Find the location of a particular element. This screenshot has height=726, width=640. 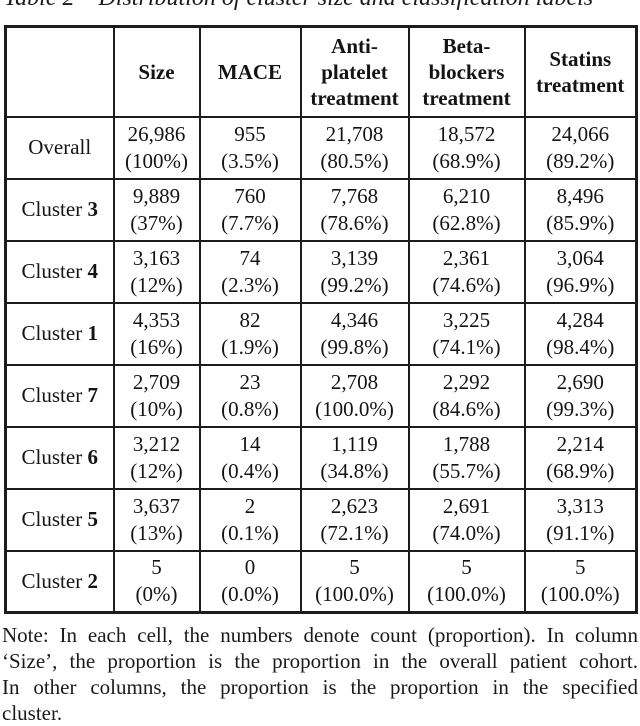

cell-proportion: (74.1%) is located at coordinates (466, 346).